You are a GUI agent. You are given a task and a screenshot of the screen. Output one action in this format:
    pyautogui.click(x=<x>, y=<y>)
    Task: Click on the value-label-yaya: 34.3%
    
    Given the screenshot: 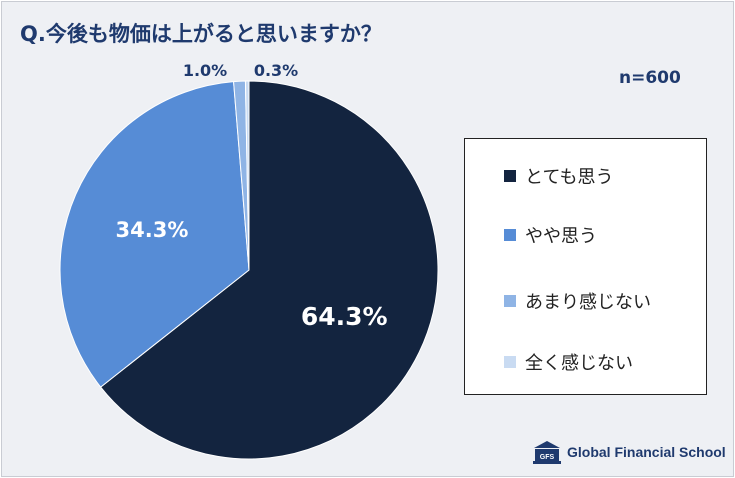 What is the action you would take?
    pyautogui.click(x=152, y=230)
    